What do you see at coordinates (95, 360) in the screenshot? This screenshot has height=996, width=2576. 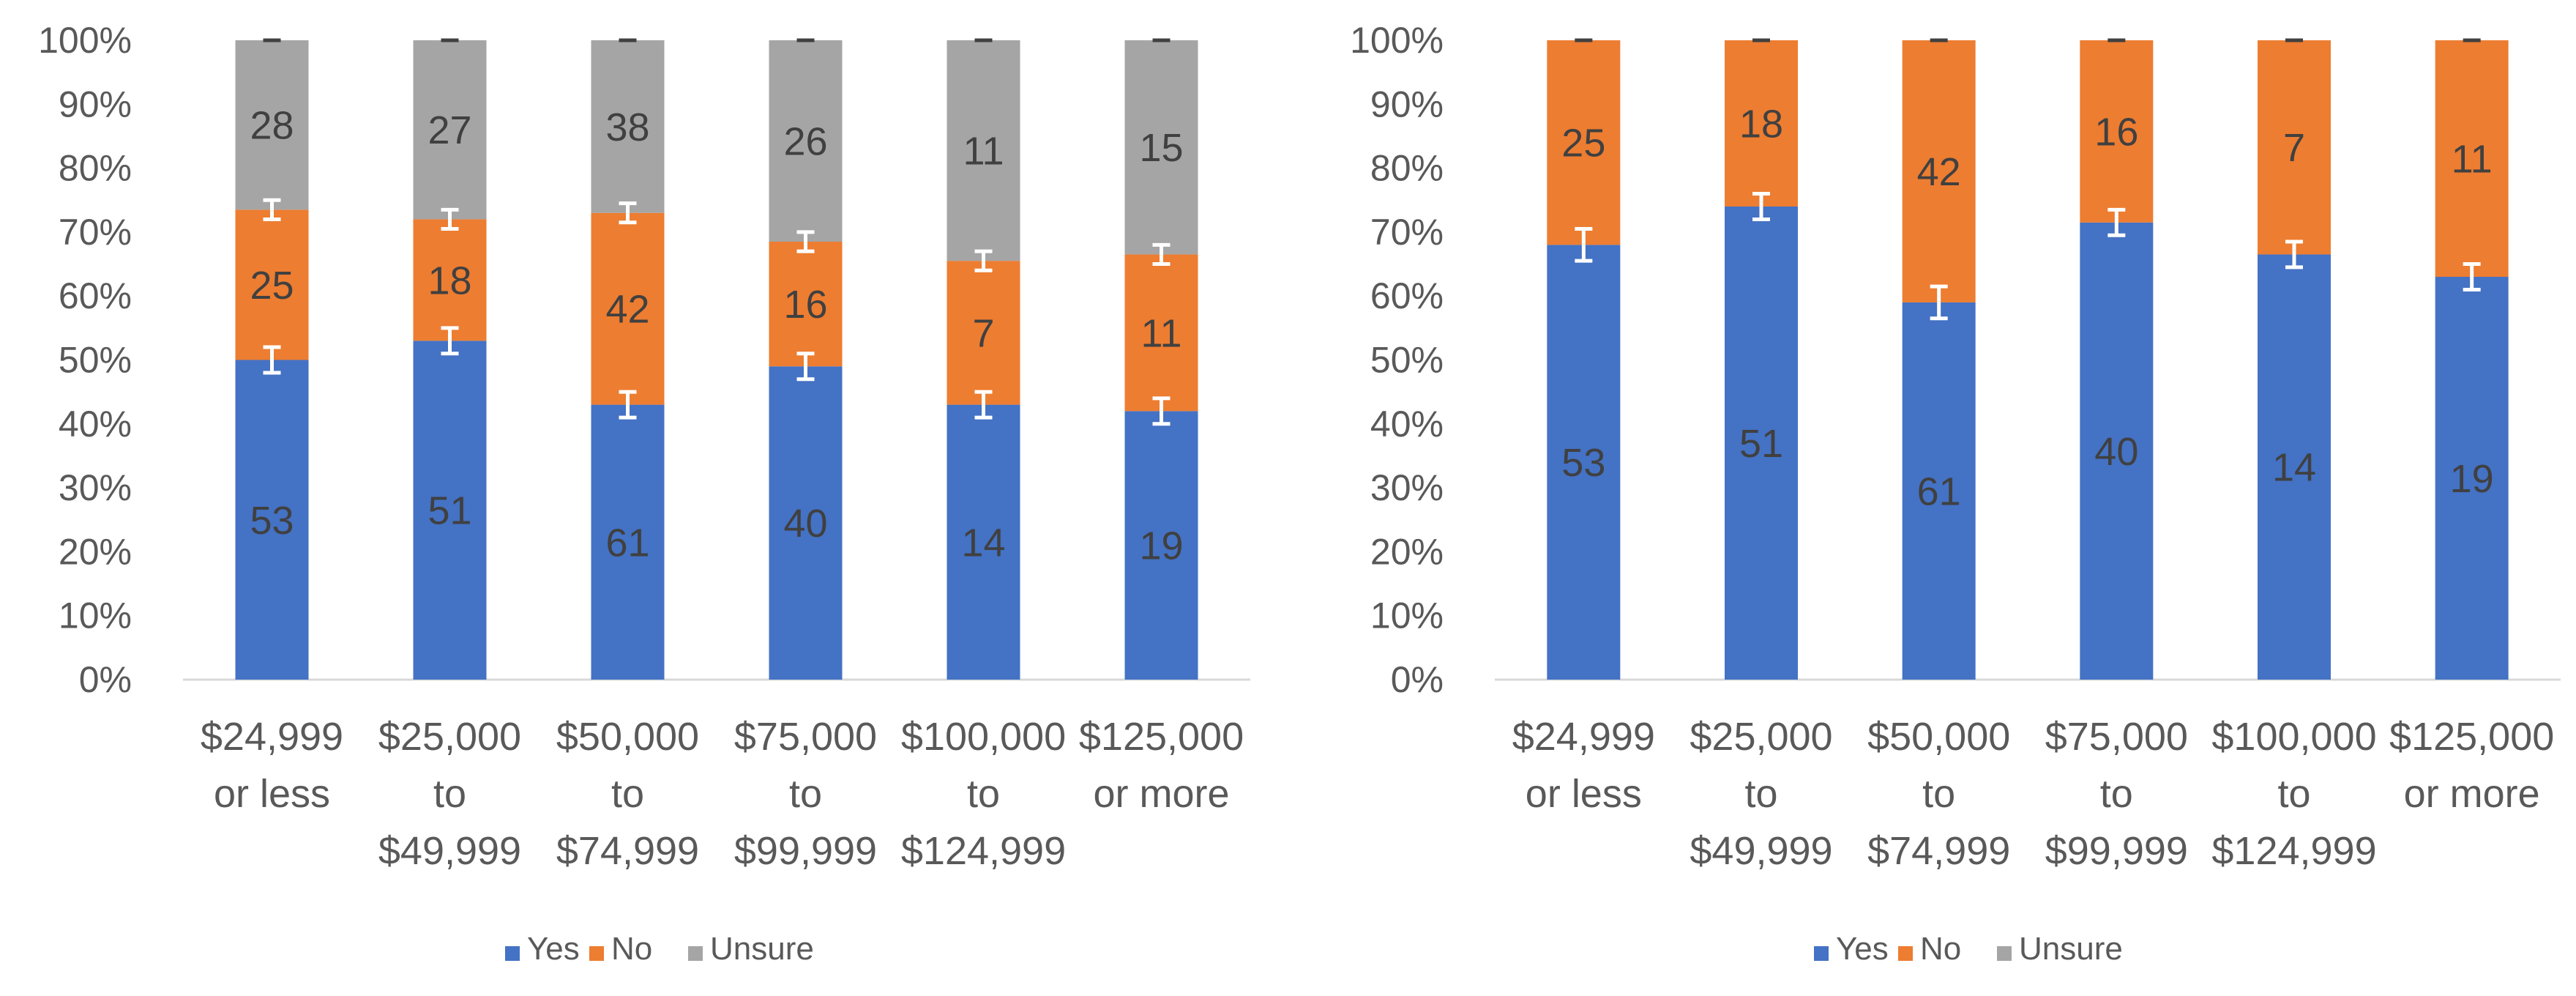 I see `y-tick-label: 50%` at bounding box center [95, 360].